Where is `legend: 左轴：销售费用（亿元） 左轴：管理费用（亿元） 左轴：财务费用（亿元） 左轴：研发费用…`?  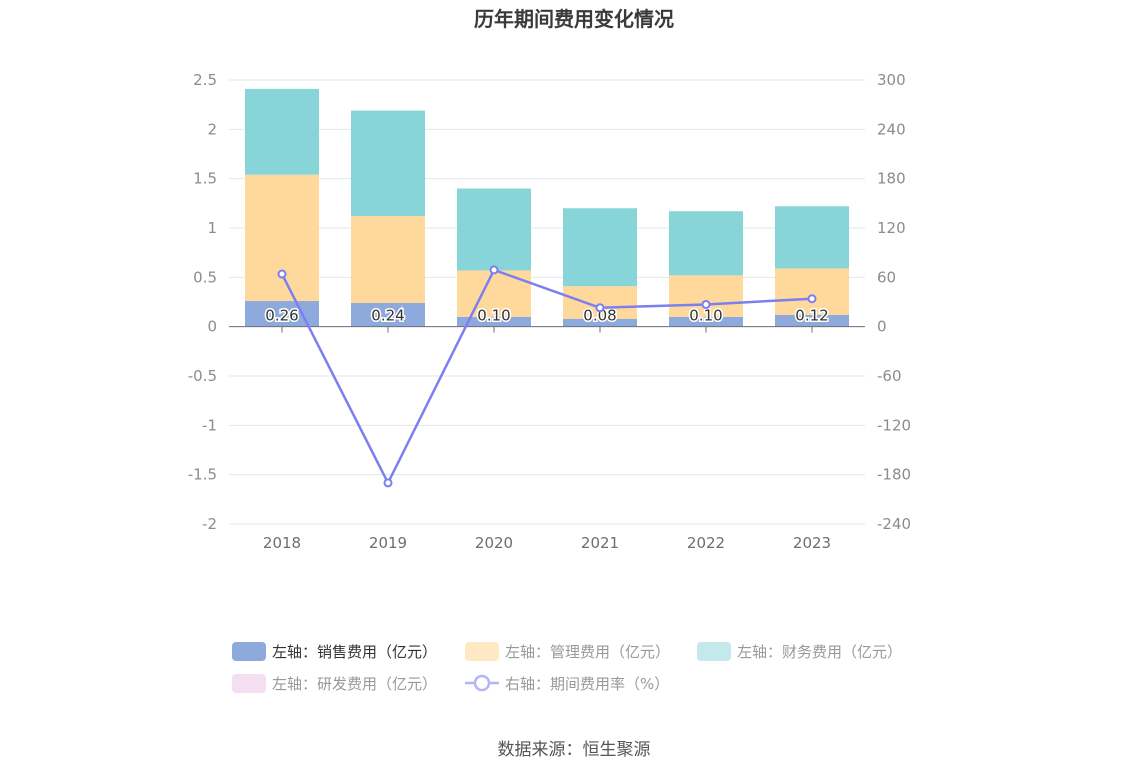 legend: 左轴：销售费用（亿元） 左轴：管理费用（亿元） 左轴：财务费用（亿元） 左轴：研发费用… is located at coordinates (567, 667).